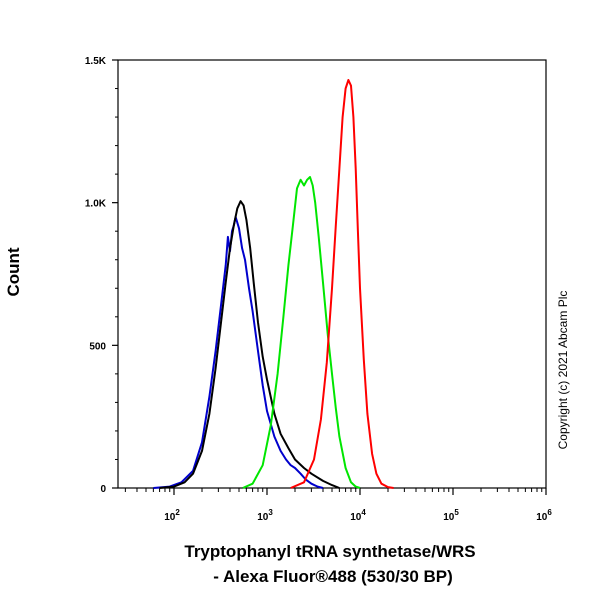 Image resolution: width=600 pixels, height=600 pixels. What do you see at coordinates (97, 346) in the screenshot?
I see `y-tick-label: 500` at bounding box center [97, 346].